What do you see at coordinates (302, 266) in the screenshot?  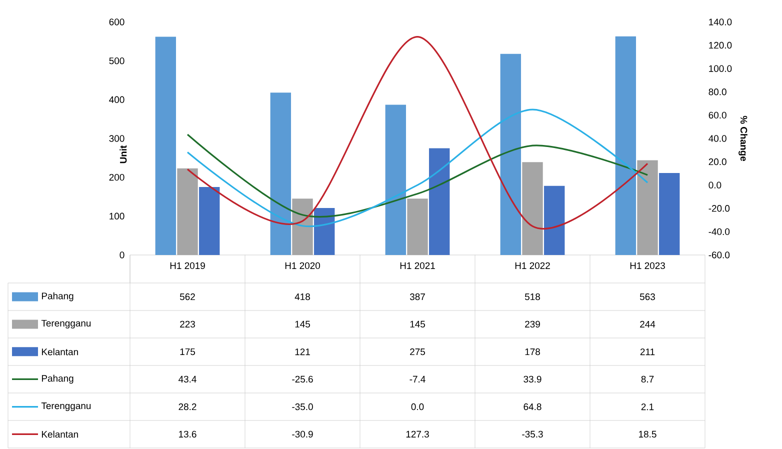 I see `x-tick-label: H1 2020` at bounding box center [302, 266].